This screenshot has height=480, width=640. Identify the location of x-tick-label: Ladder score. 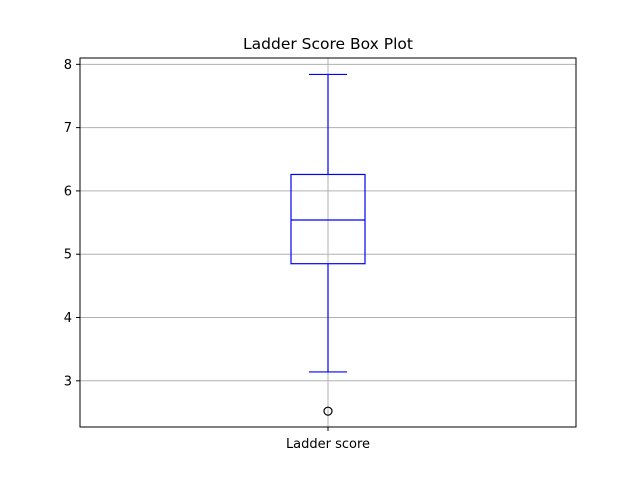
(328, 444).